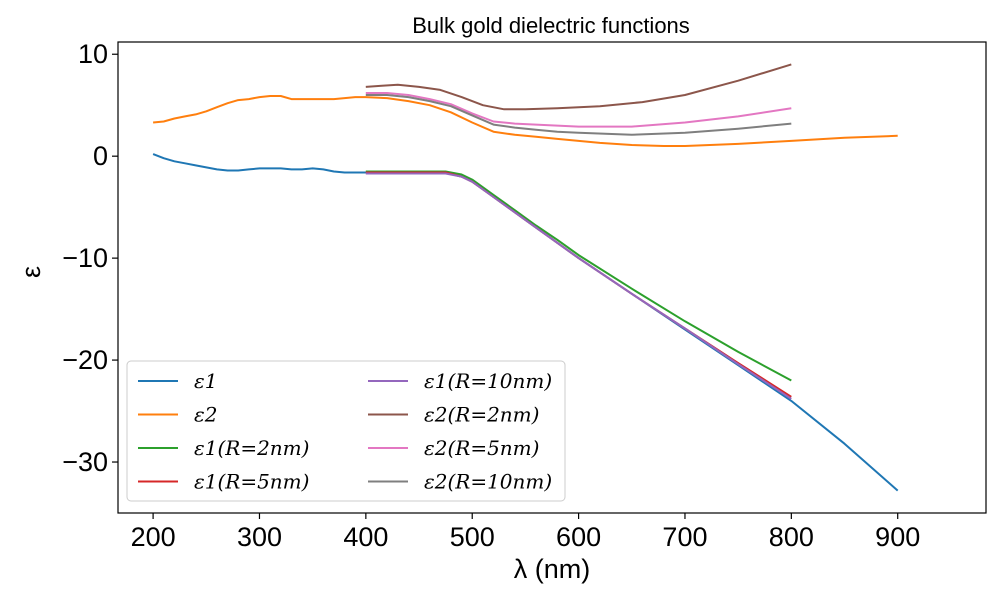 This screenshot has height=600, width=1000. I want to click on y-tick-label: −10, so click(85, 258).